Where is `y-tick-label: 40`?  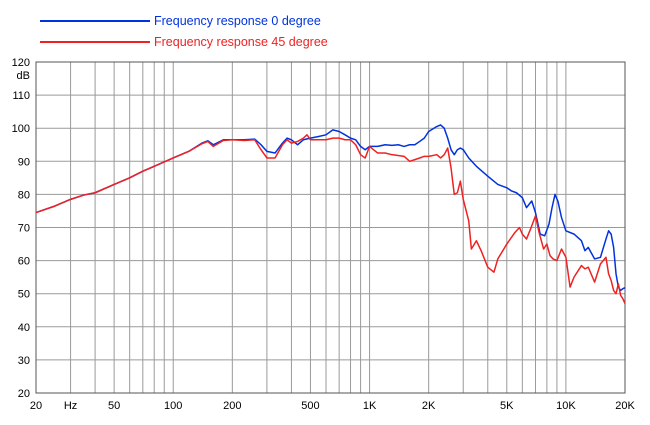
y-tick-label: 40 is located at coordinates (24, 328).